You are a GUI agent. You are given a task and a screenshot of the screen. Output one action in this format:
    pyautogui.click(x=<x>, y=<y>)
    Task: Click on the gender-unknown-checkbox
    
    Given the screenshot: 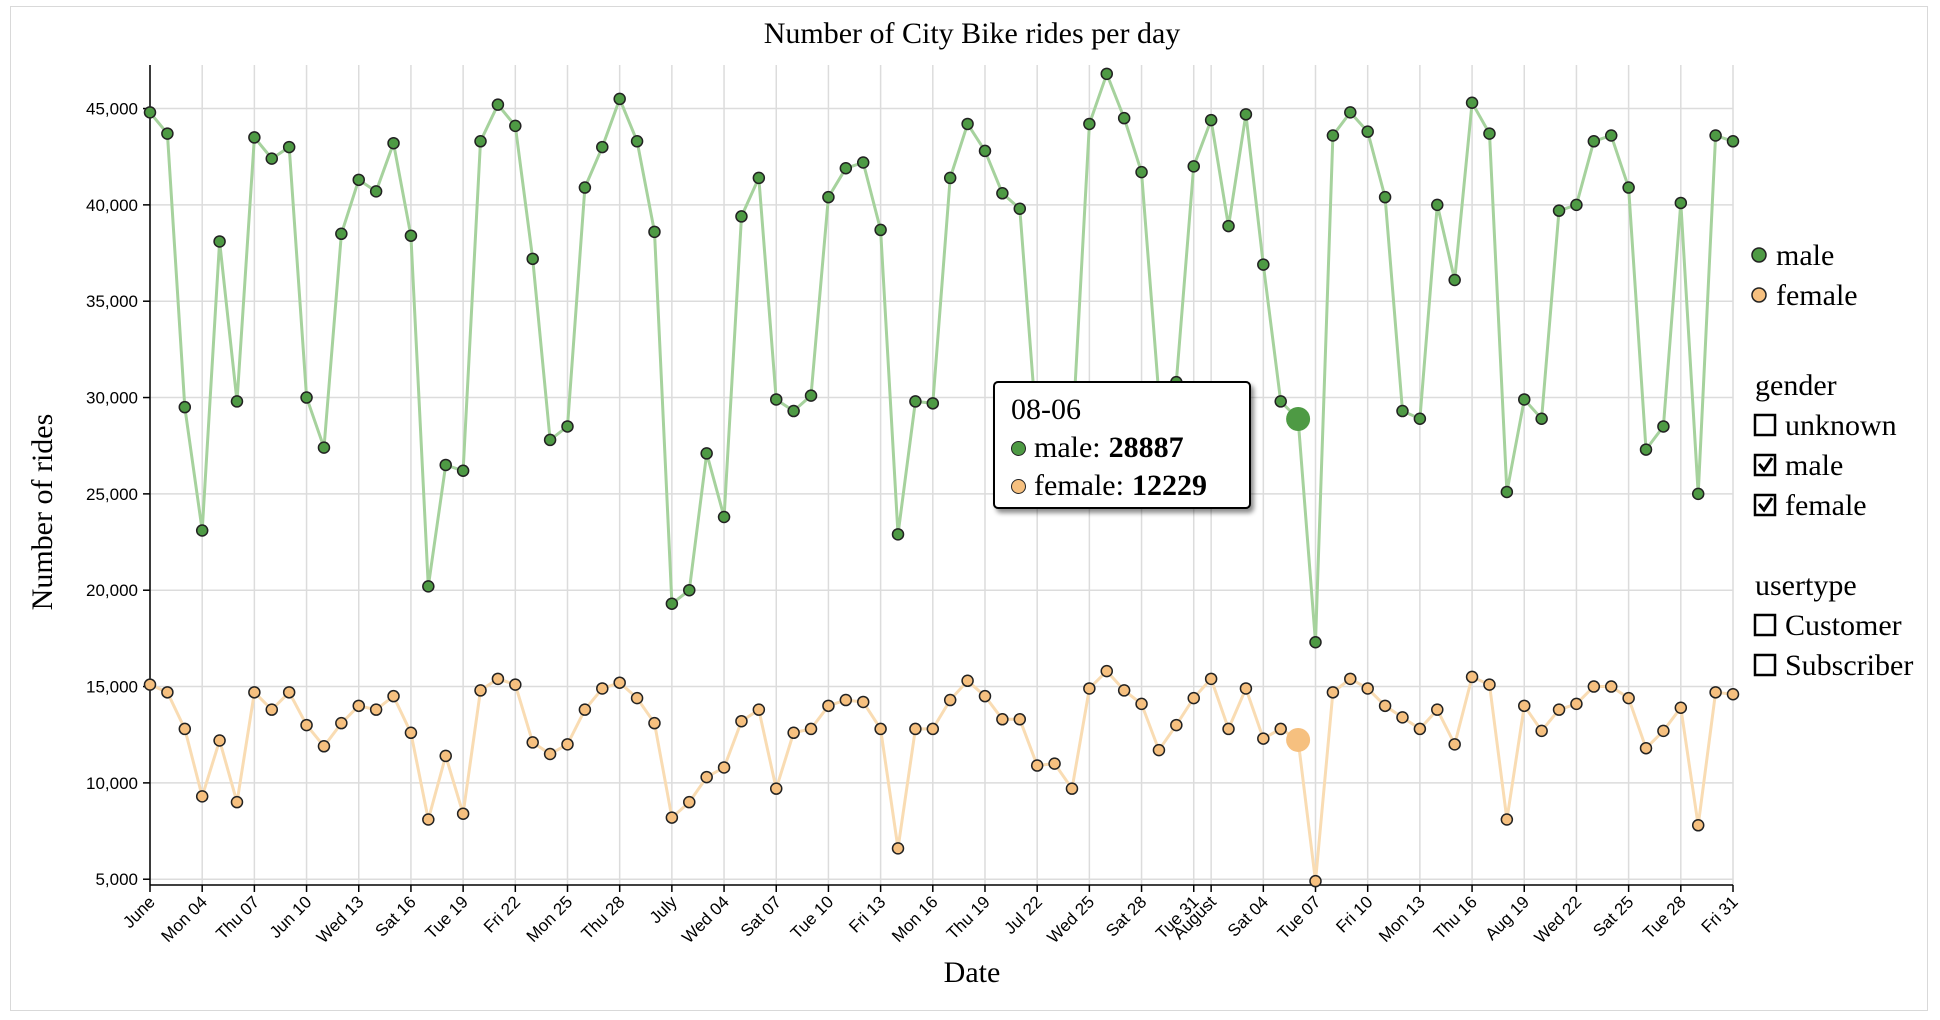 What is the action you would take?
    pyautogui.click(x=1765, y=425)
    